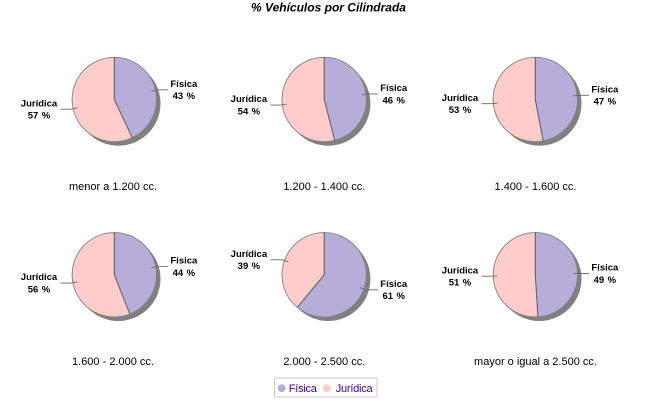 The height and width of the screenshot is (405, 650). I want to click on svg-text: 1.600 - 2.000 cc., so click(113, 362).